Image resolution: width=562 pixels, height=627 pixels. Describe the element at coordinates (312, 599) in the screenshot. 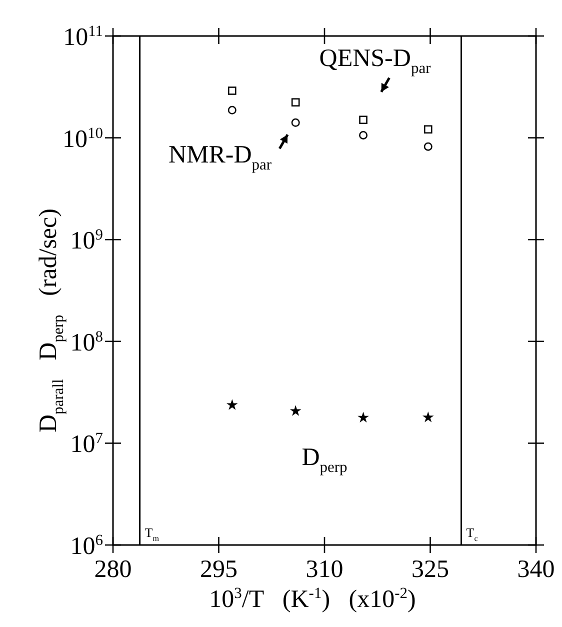

I see `x-axis-title: 10$^{3}$/T (K$^{-1}$) (x10$^{-2}$)` at that location.